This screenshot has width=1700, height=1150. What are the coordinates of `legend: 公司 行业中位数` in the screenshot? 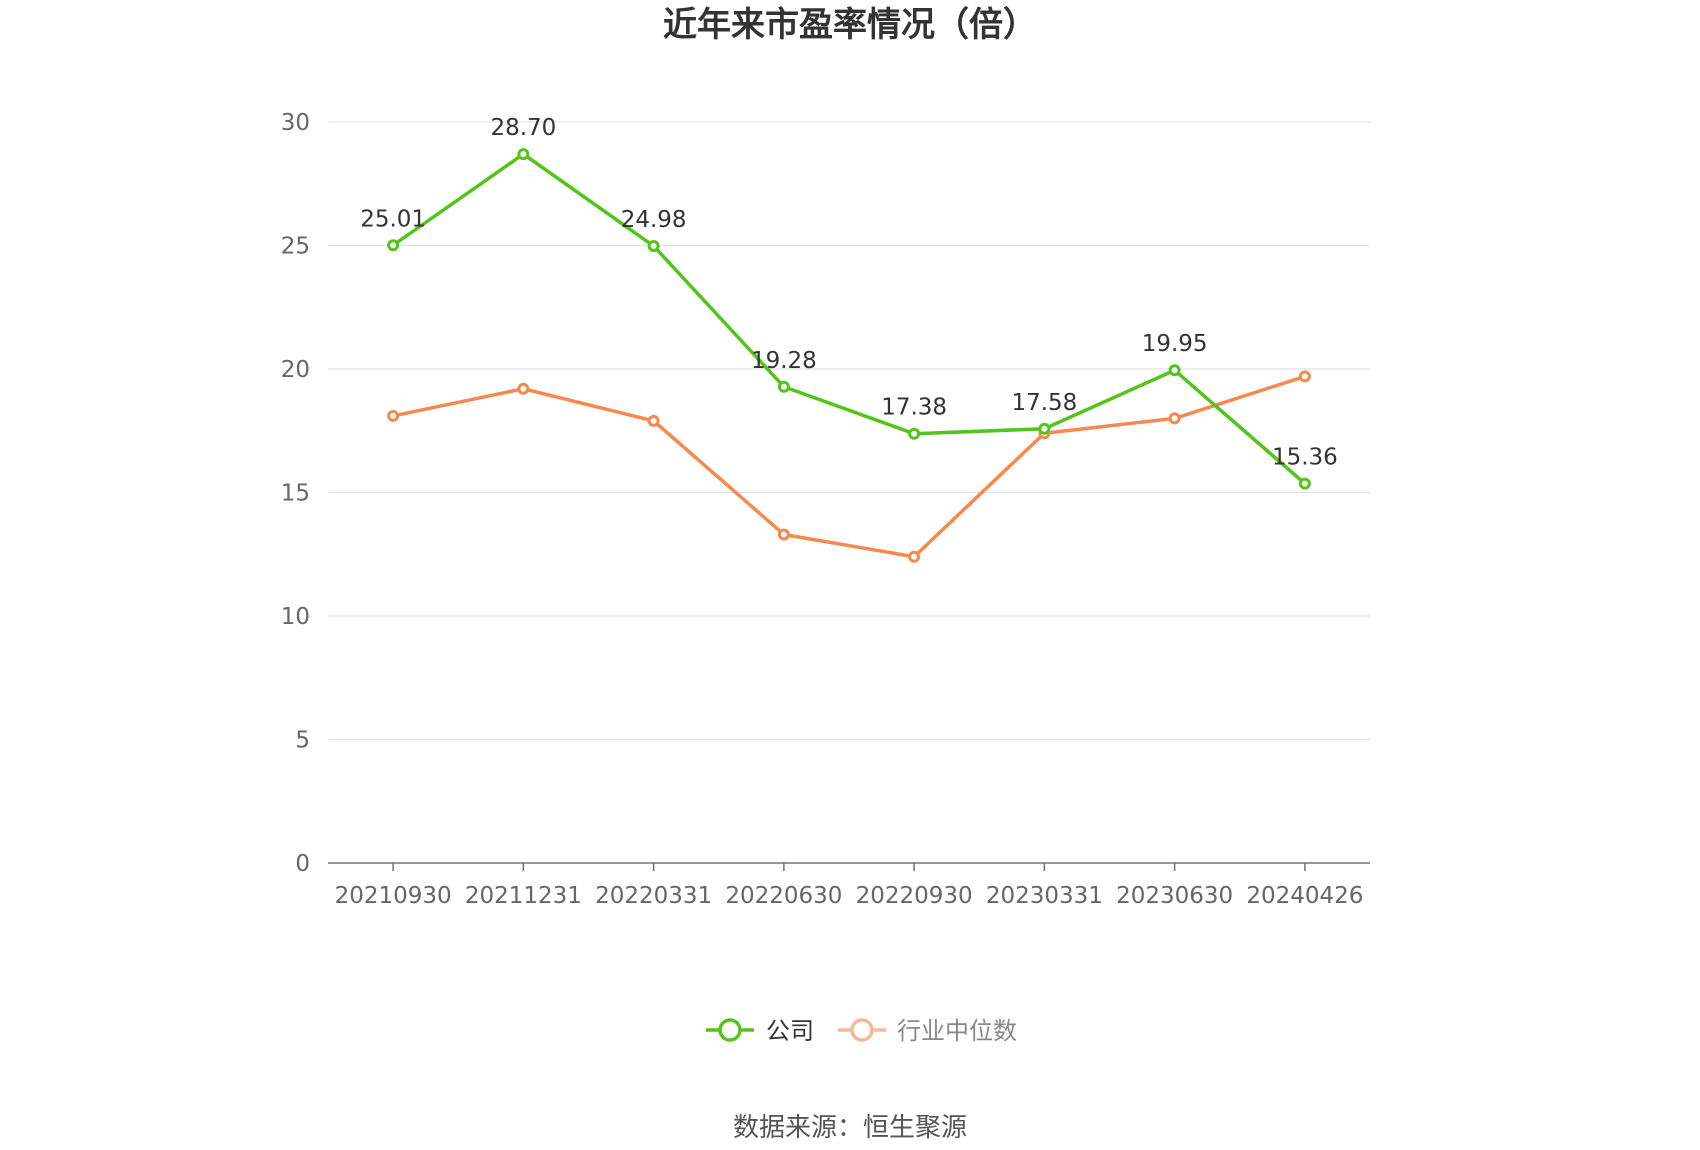 It's located at (861, 1031).